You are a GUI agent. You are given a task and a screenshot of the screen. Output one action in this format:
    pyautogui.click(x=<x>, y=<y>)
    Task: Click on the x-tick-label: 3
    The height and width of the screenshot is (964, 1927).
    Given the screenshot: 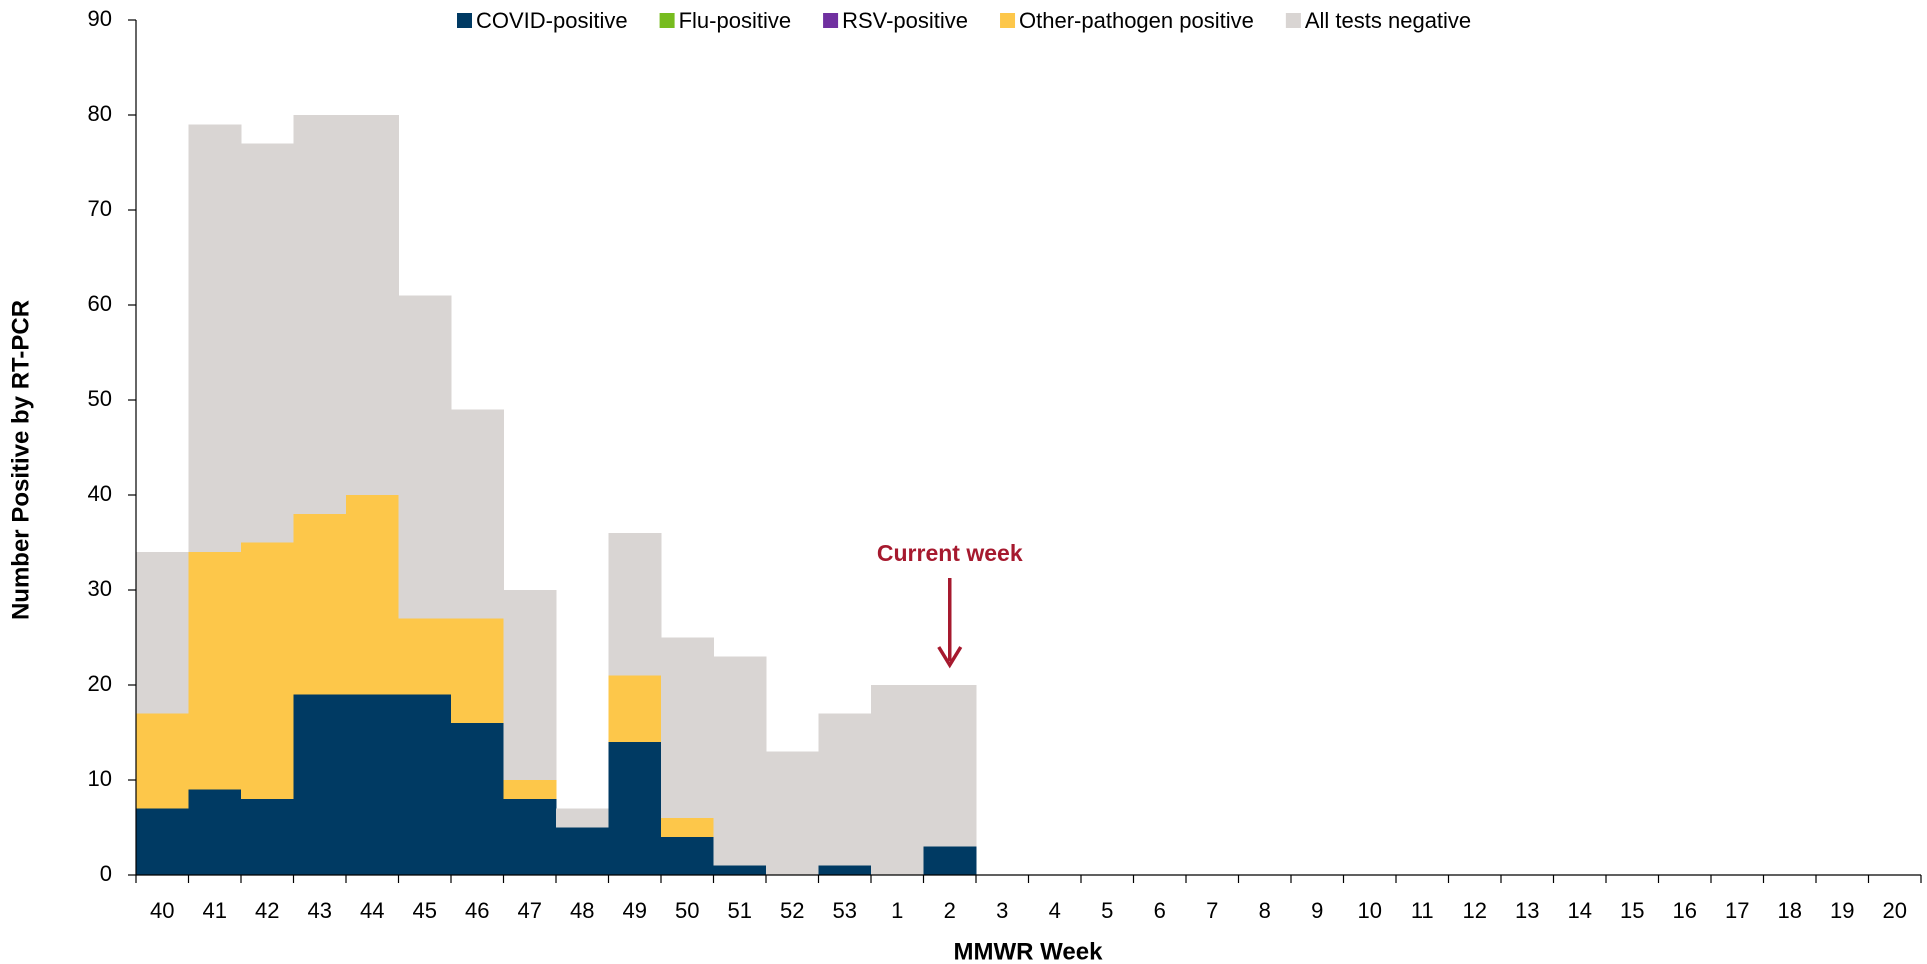 What is the action you would take?
    pyautogui.click(x=1002, y=910)
    